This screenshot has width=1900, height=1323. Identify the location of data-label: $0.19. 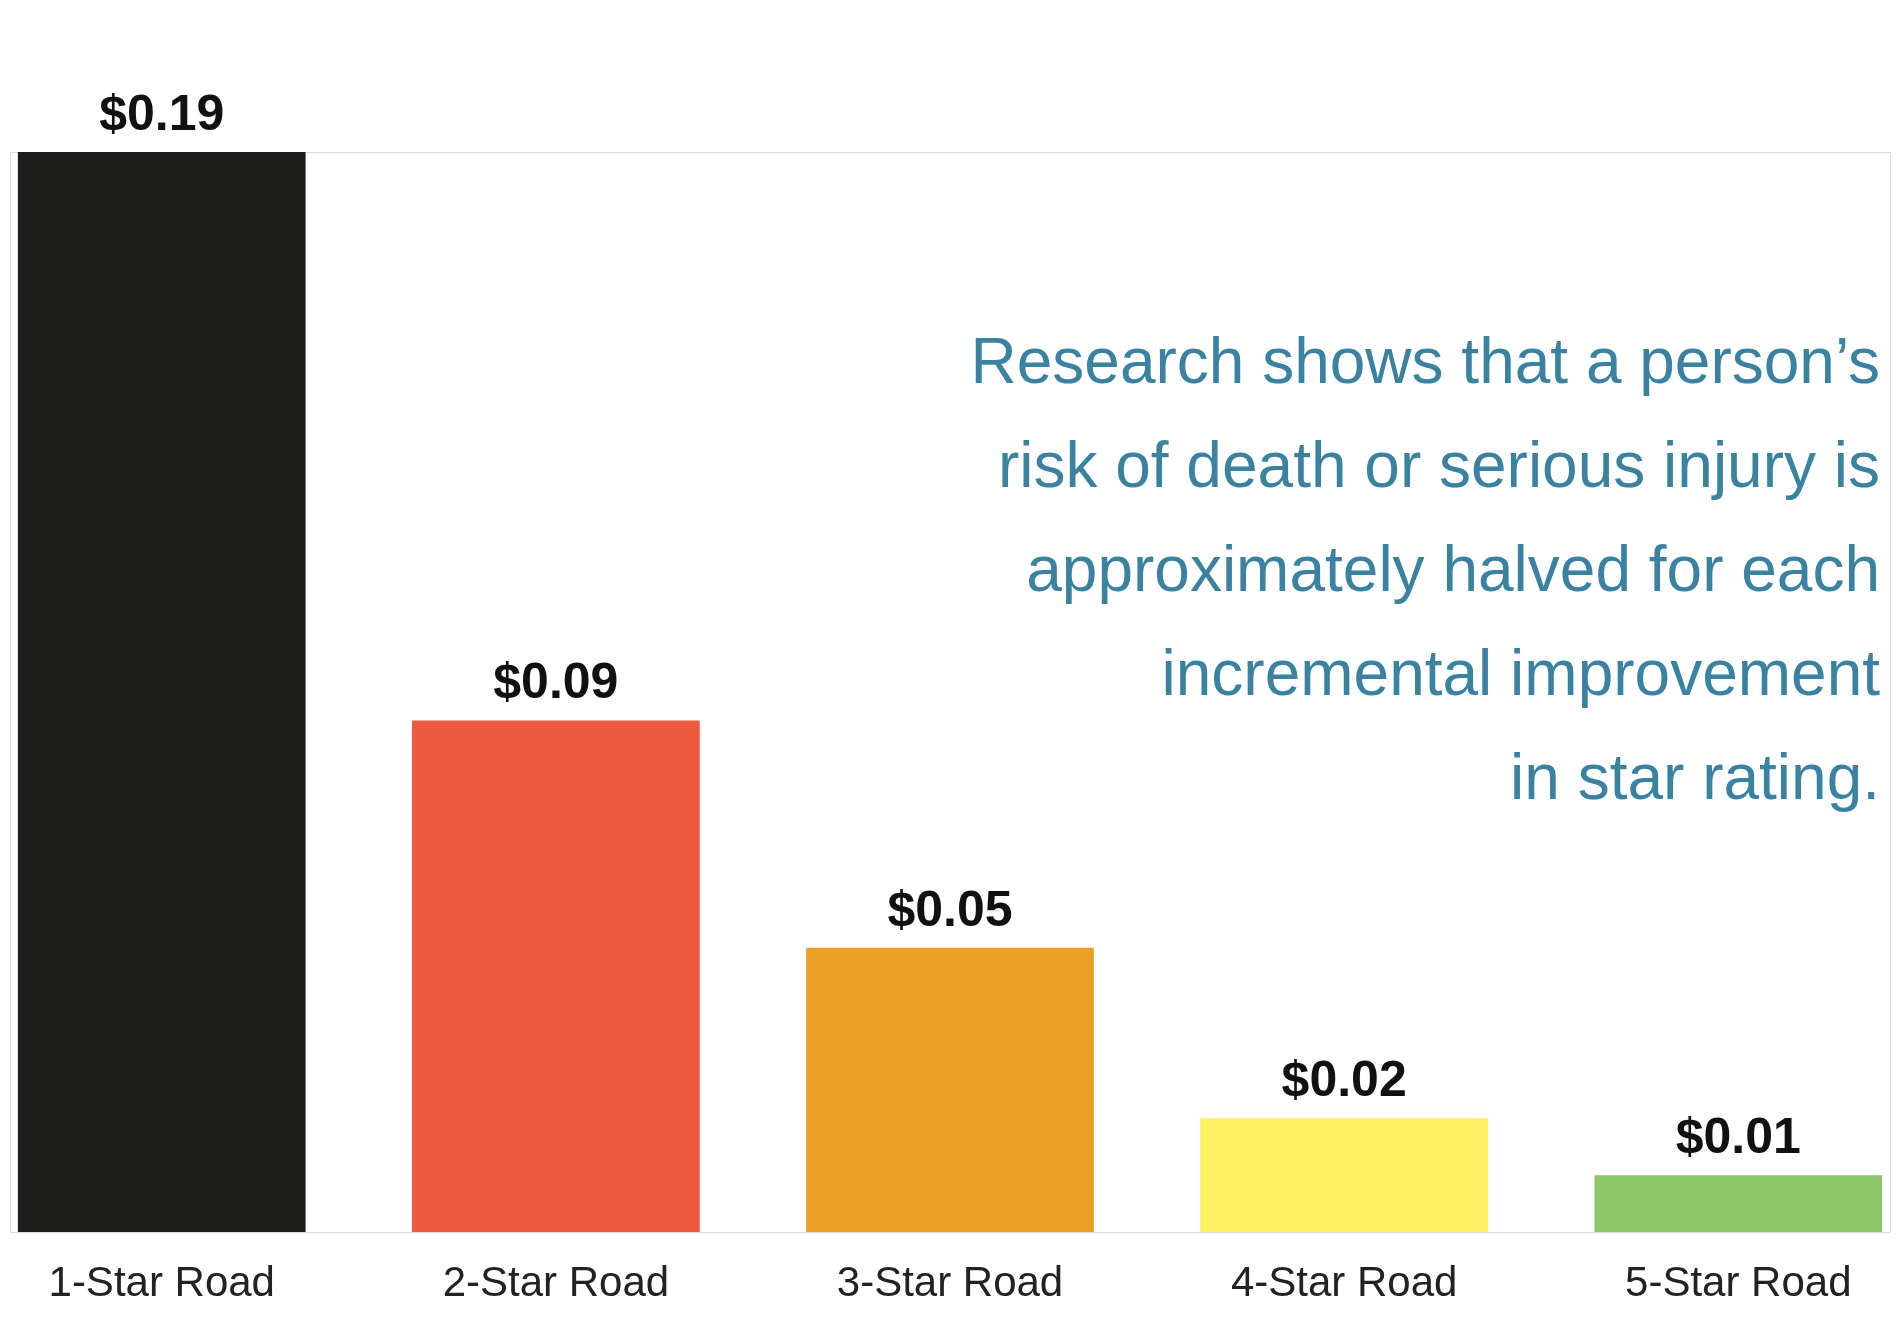
(162, 113).